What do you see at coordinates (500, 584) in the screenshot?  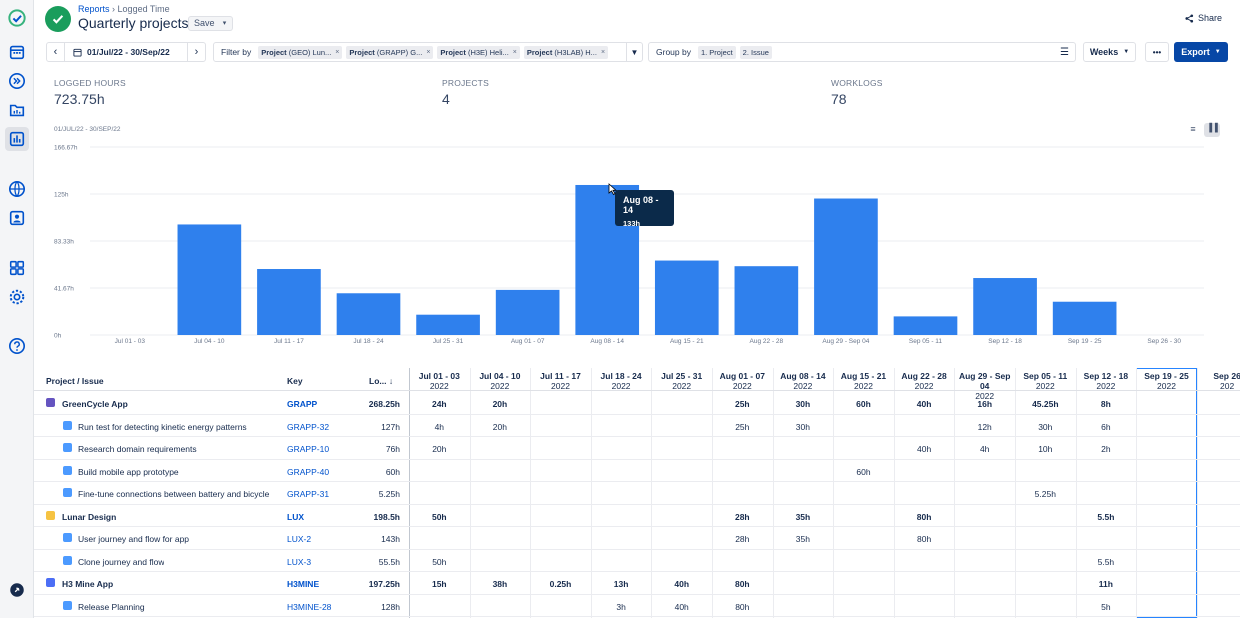 I see `week-hours-cell: 38h` at bounding box center [500, 584].